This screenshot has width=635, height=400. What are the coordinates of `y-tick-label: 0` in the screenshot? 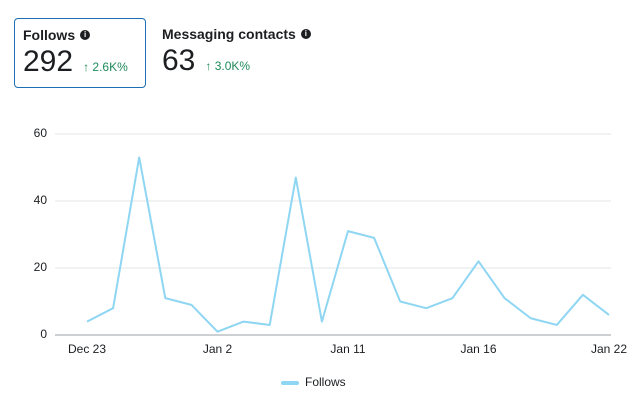 It's located at (43, 334).